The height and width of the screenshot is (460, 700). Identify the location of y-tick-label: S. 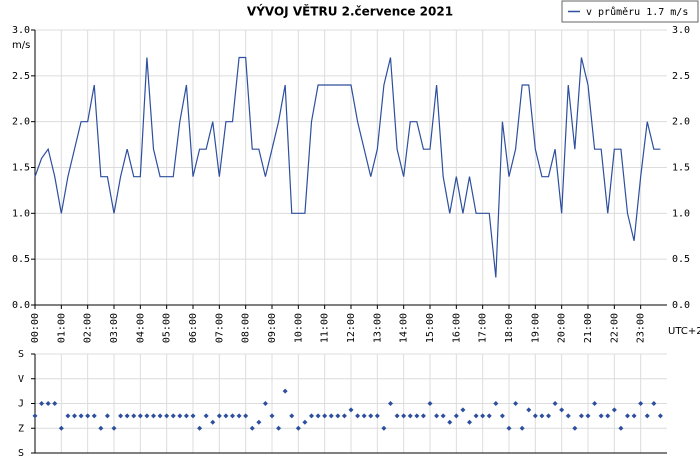
(21, 453).